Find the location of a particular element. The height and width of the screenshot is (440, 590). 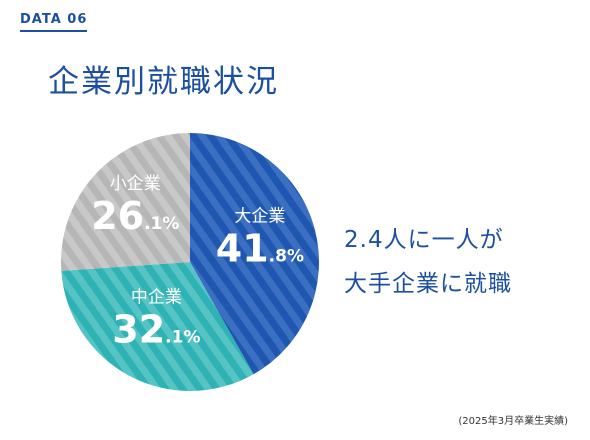

callout-line-2: 大手企業に就職 is located at coordinates (428, 284).